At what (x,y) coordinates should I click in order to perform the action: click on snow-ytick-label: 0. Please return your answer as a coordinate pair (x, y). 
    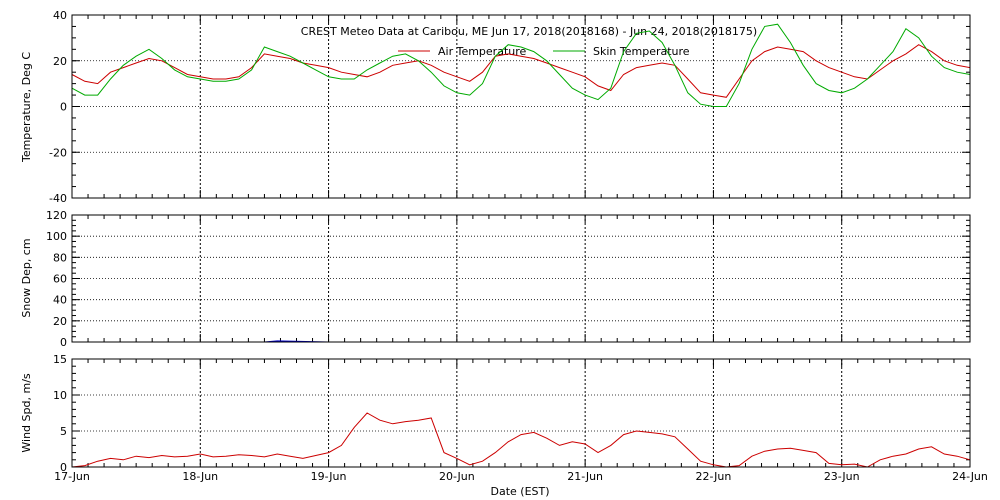
    Looking at the image, I should click on (63, 342).